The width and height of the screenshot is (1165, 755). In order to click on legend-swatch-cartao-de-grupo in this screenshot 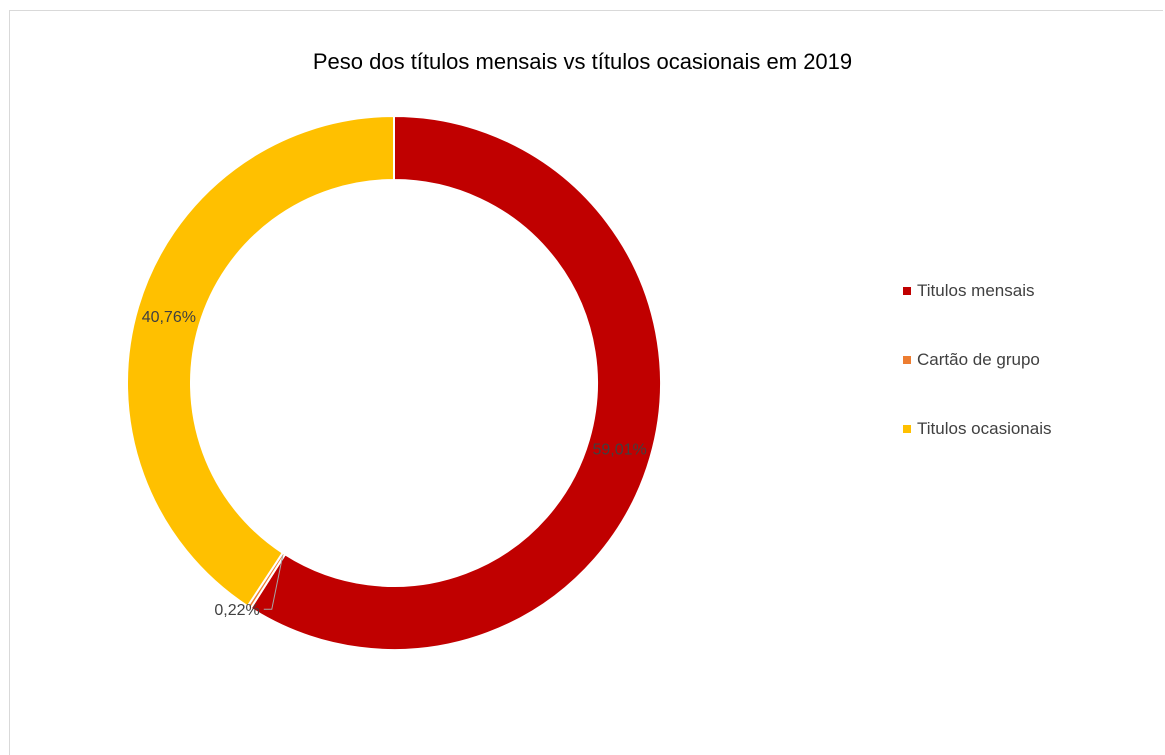, I will do `click(907, 360)`.